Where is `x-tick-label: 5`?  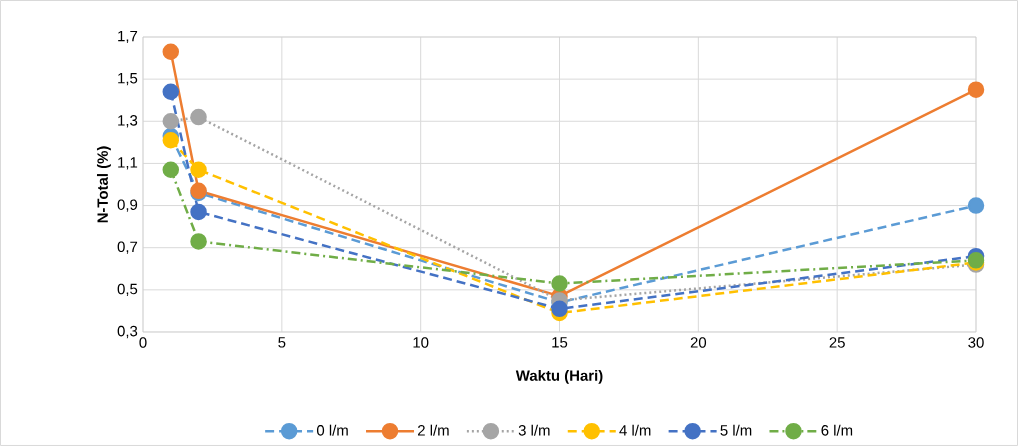
x-tick-label: 5 is located at coordinates (282, 342).